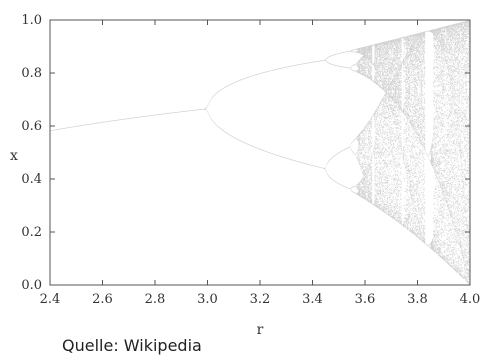 This screenshot has height=361, width=481. Describe the element at coordinates (417, 299) in the screenshot. I see `x-tick-label: 3.8` at that location.